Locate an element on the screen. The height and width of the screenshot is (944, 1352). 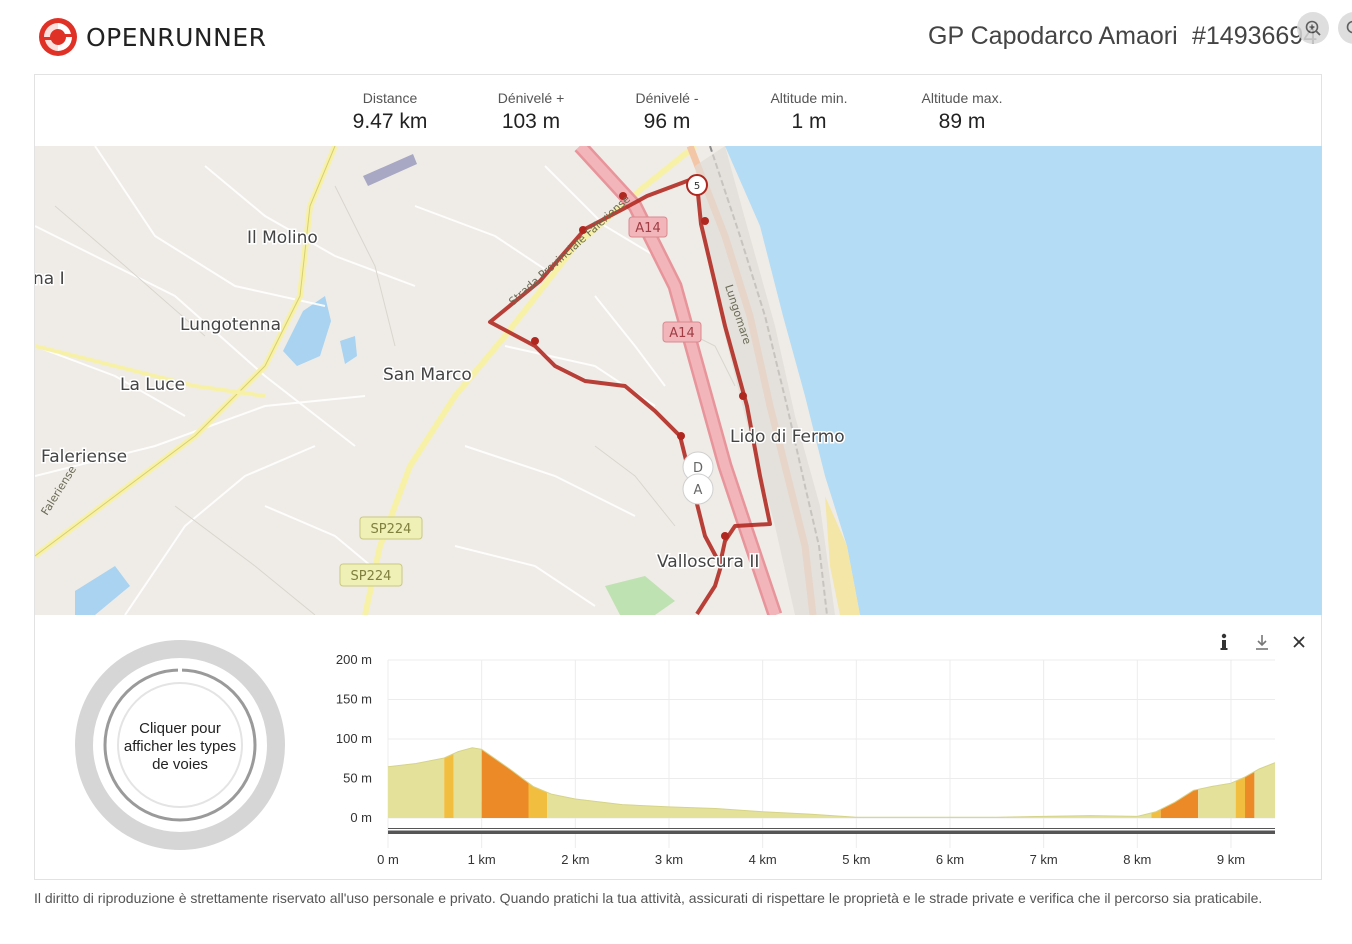
close-icon is located at coordinates (1299, 642).